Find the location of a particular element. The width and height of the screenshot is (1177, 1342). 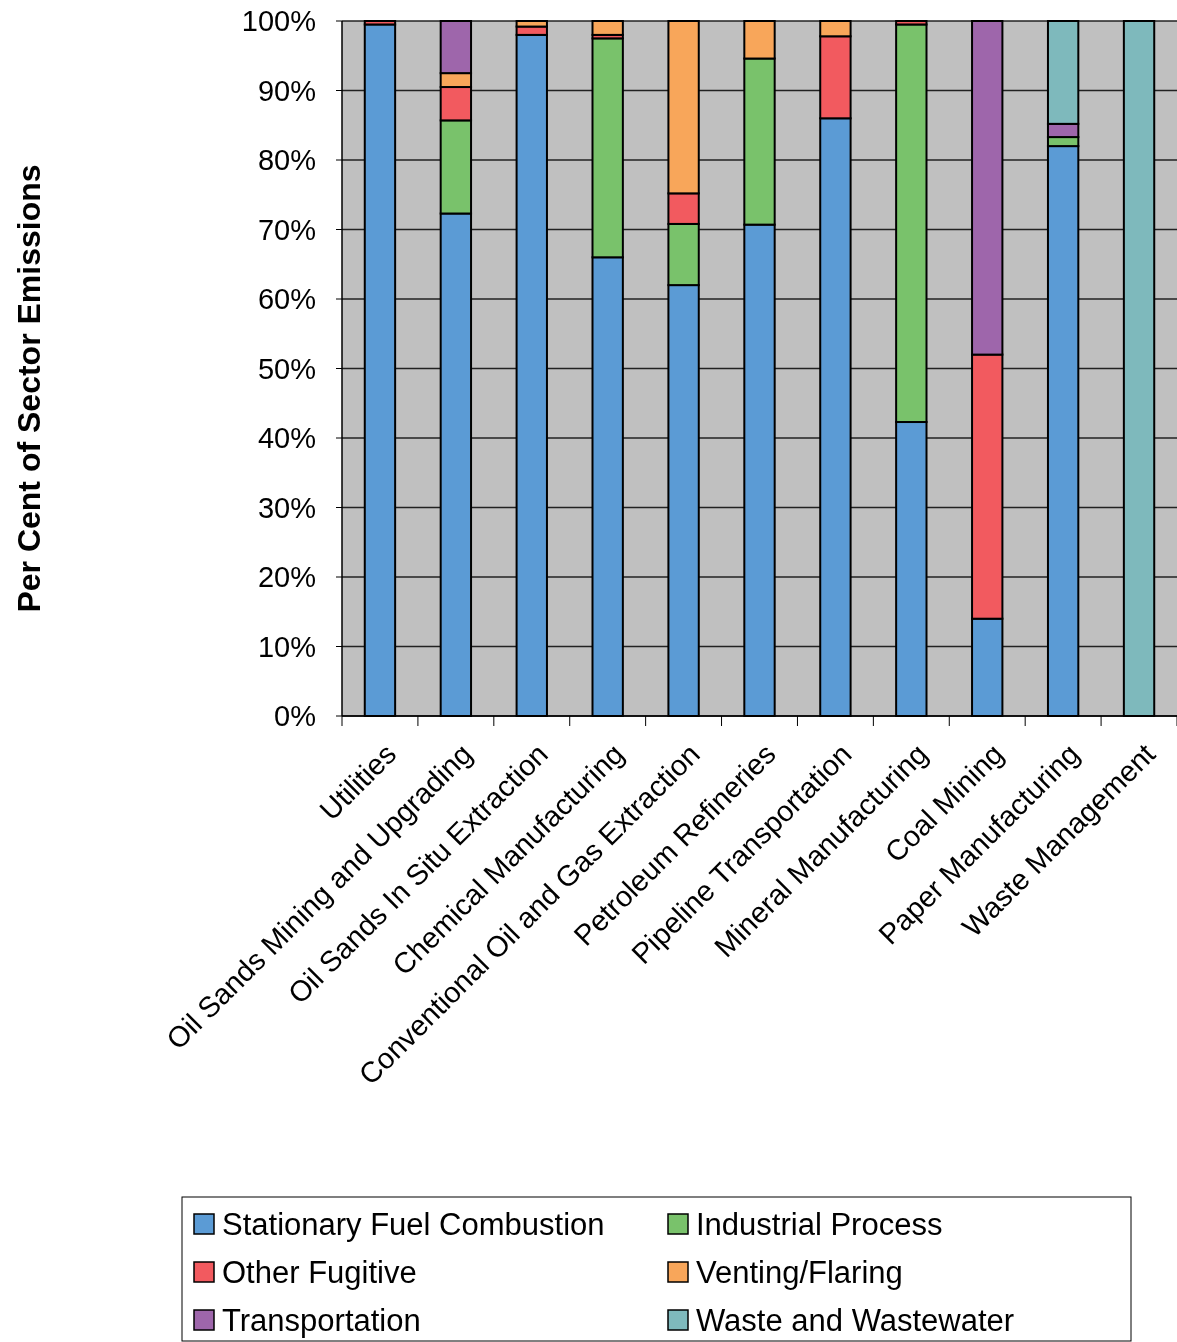

legend-label: Venting/Flaring is located at coordinates (799, 1272).